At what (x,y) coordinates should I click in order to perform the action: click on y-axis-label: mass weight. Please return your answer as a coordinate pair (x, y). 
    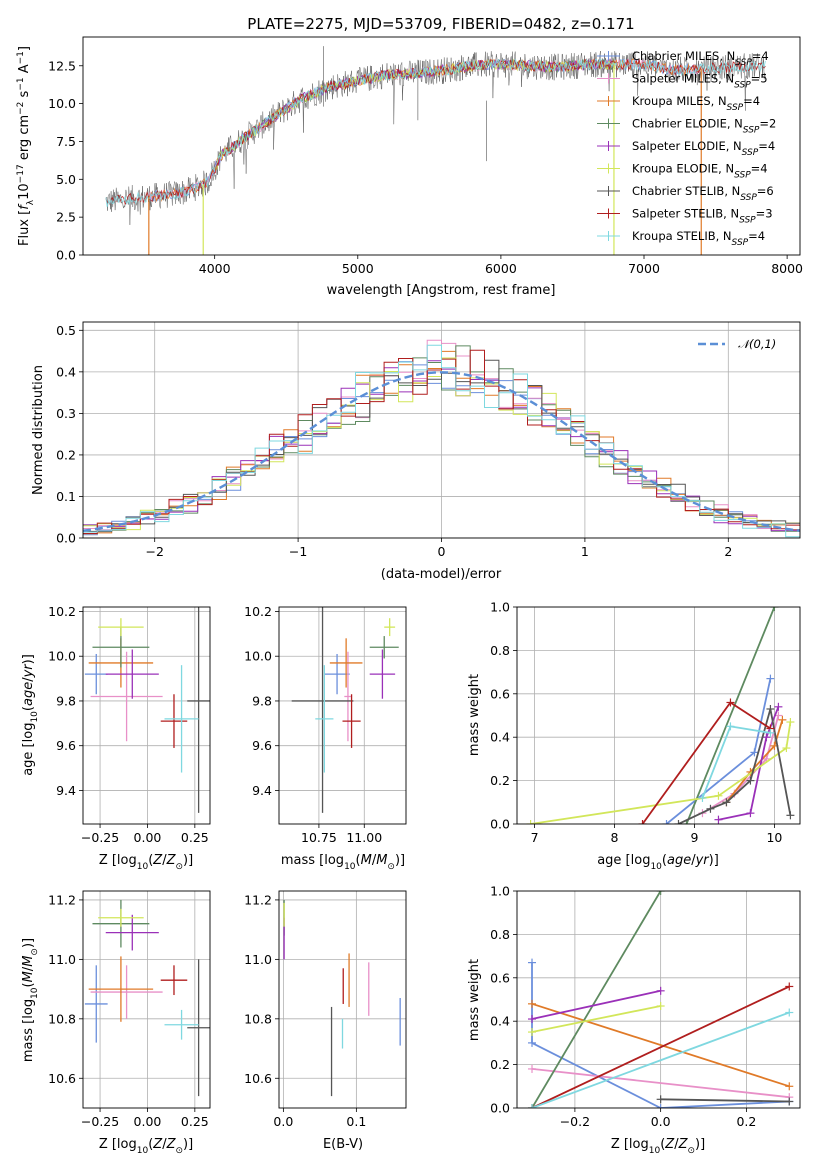
    Looking at the image, I should click on (474, 1000).